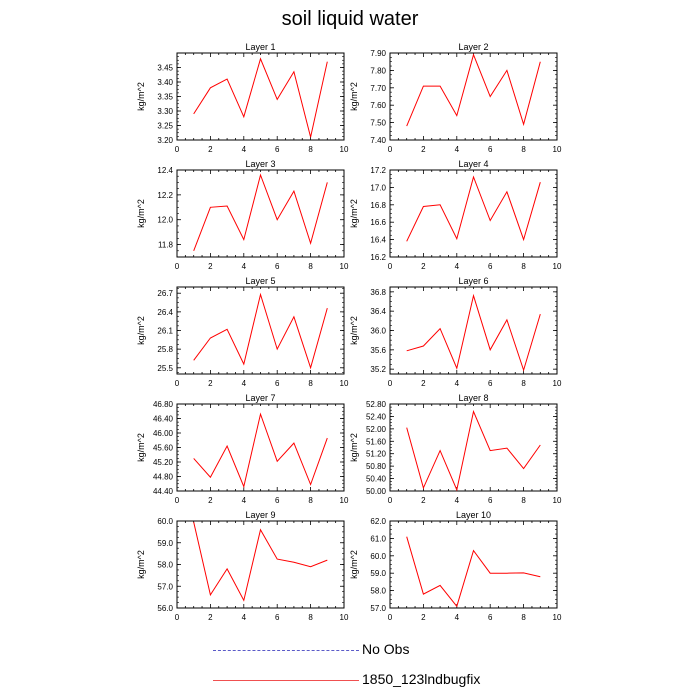  What do you see at coordinates (376, 491) in the screenshot?
I see `y-tick-label: 50.00` at bounding box center [376, 491].